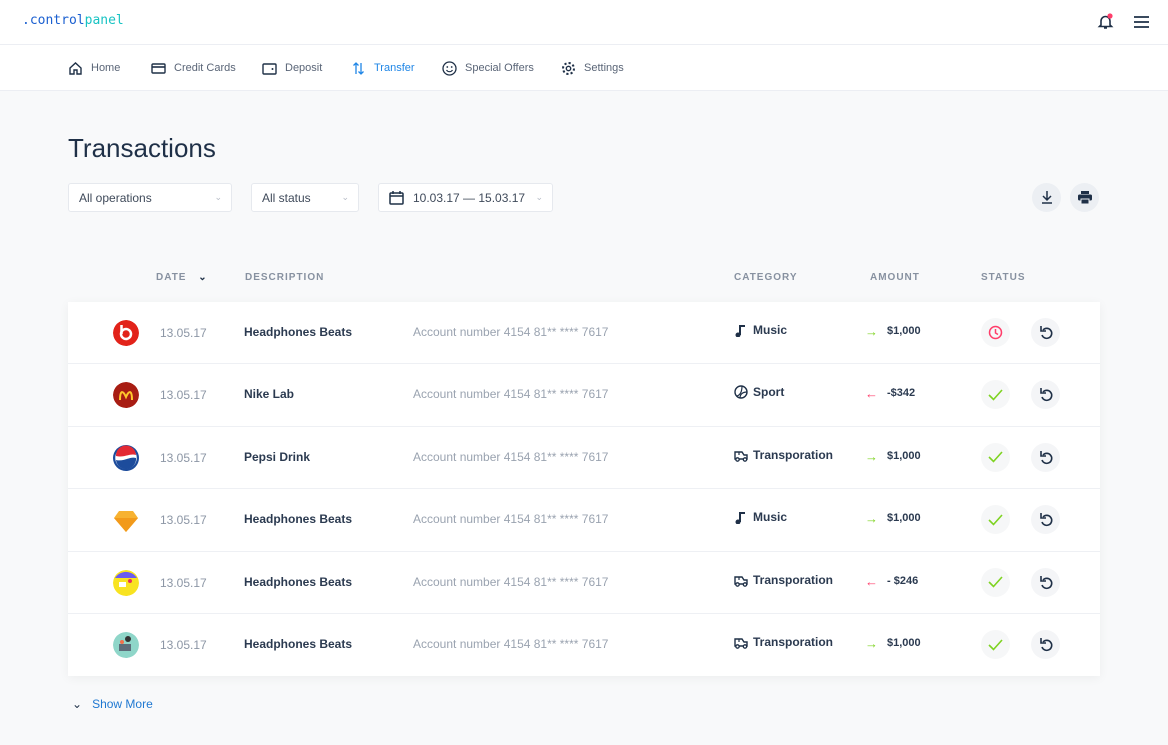 This screenshot has width=1168, height=745. What do you see at coordinates (766, 277) in the screenshot?
I see `header-category: CATEGORY` at bounding box center [766, 277].